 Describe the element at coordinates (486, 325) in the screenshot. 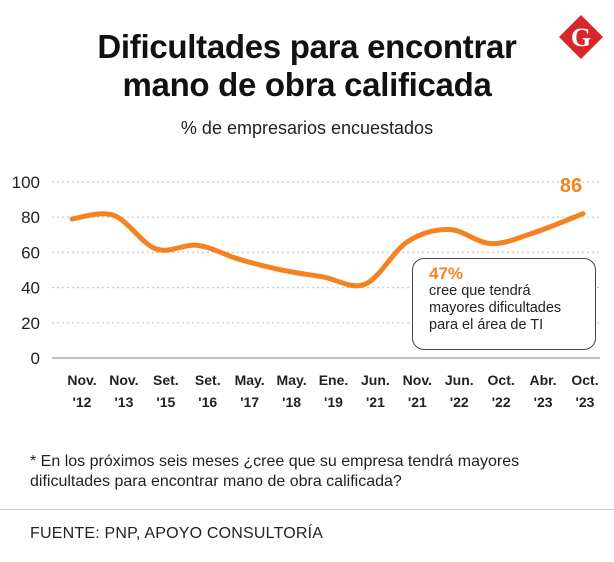

I see `callout-line-3: para el área de TI` at that location.